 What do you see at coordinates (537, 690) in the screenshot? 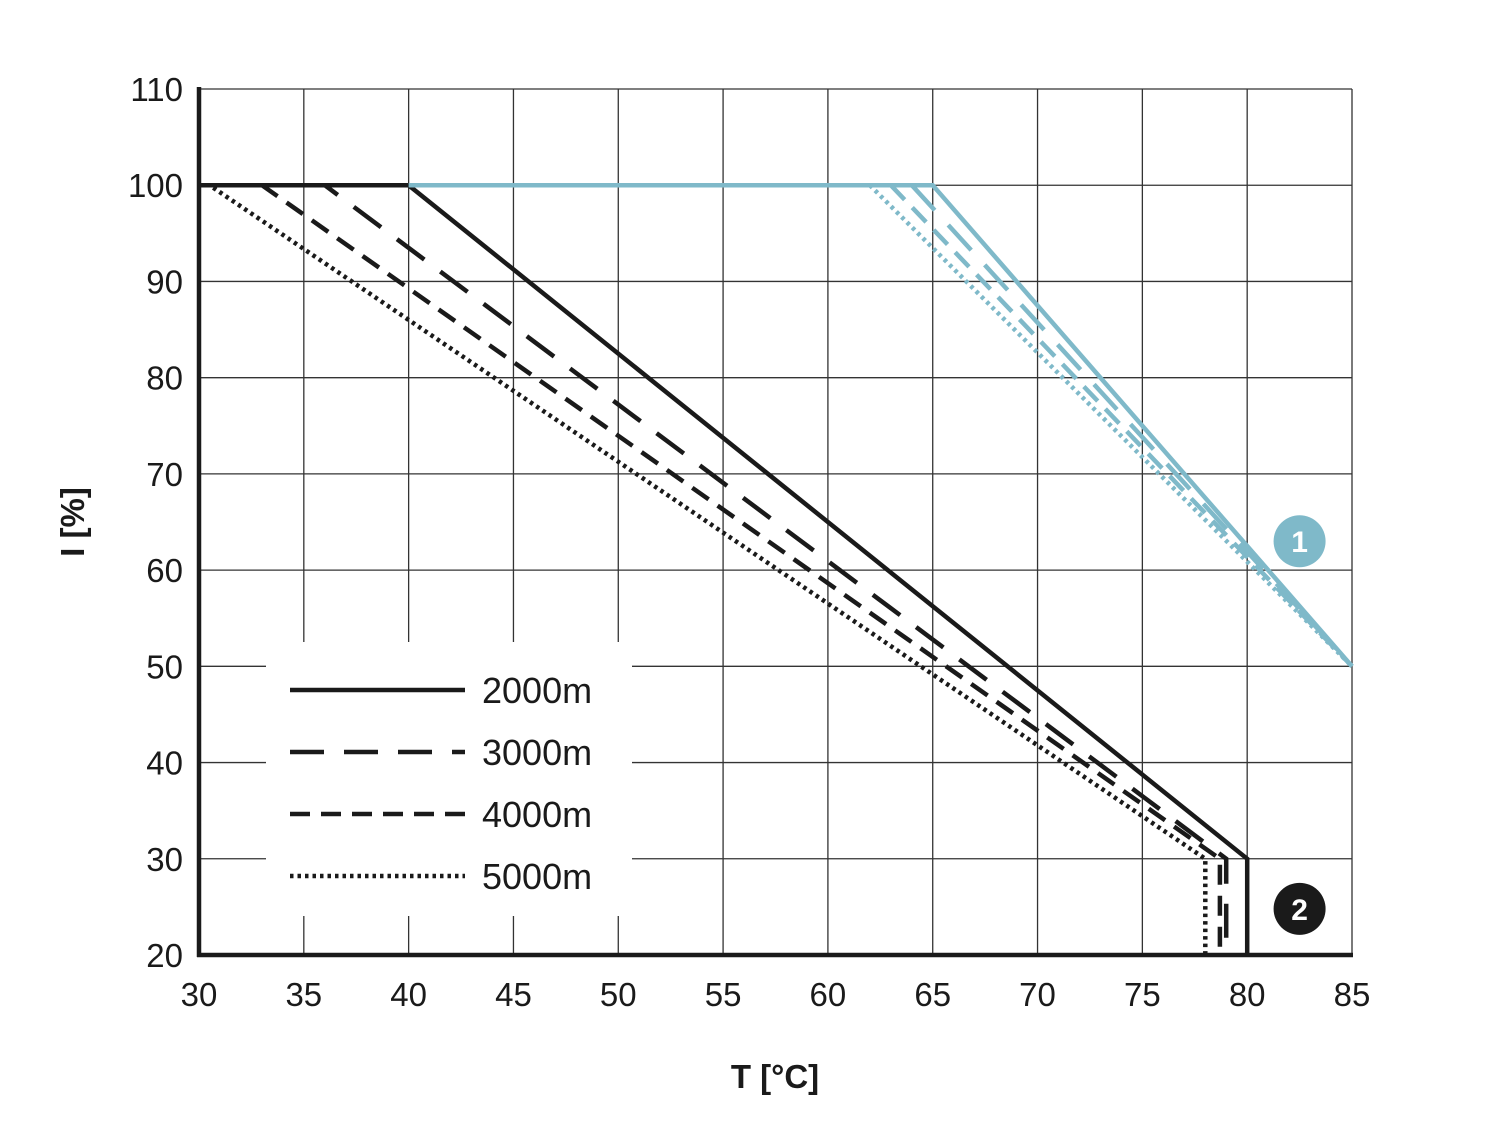
I see `legend-label-2000m: 2000m` at bounding box center [537, 690].